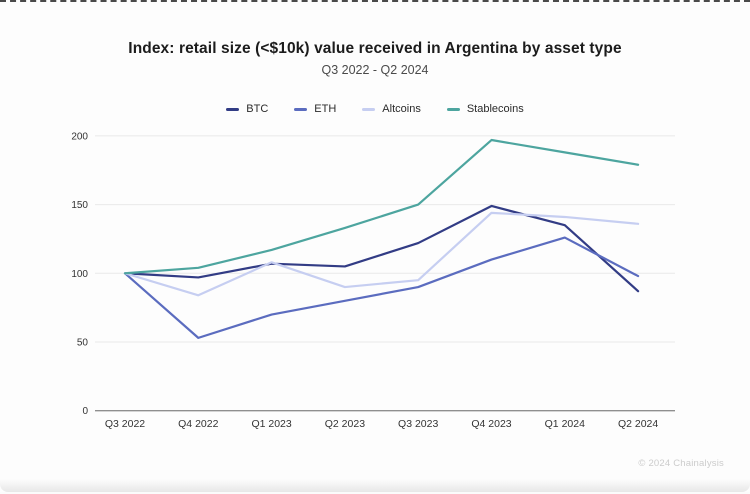 The image size is (750, 494). Describe the element at coordinates (325, 109) in the screenshot. I see `legend-label: ETH` at that location.